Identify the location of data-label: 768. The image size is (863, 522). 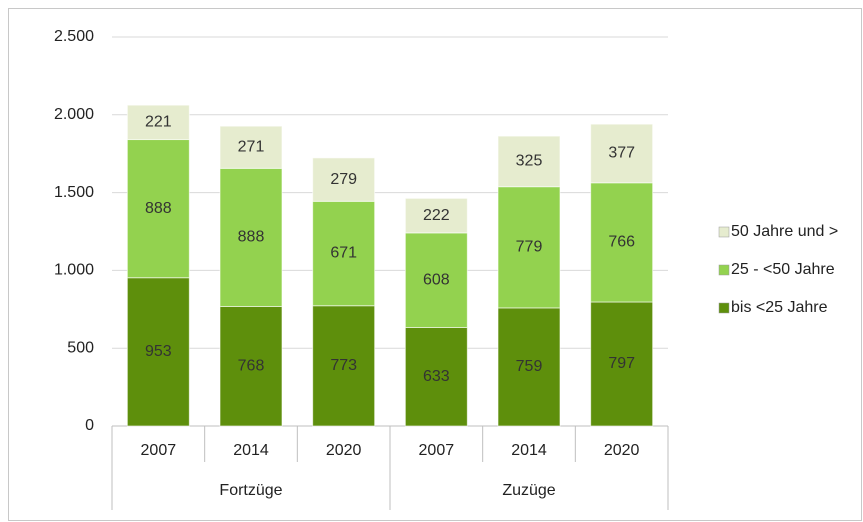
(251, 365).